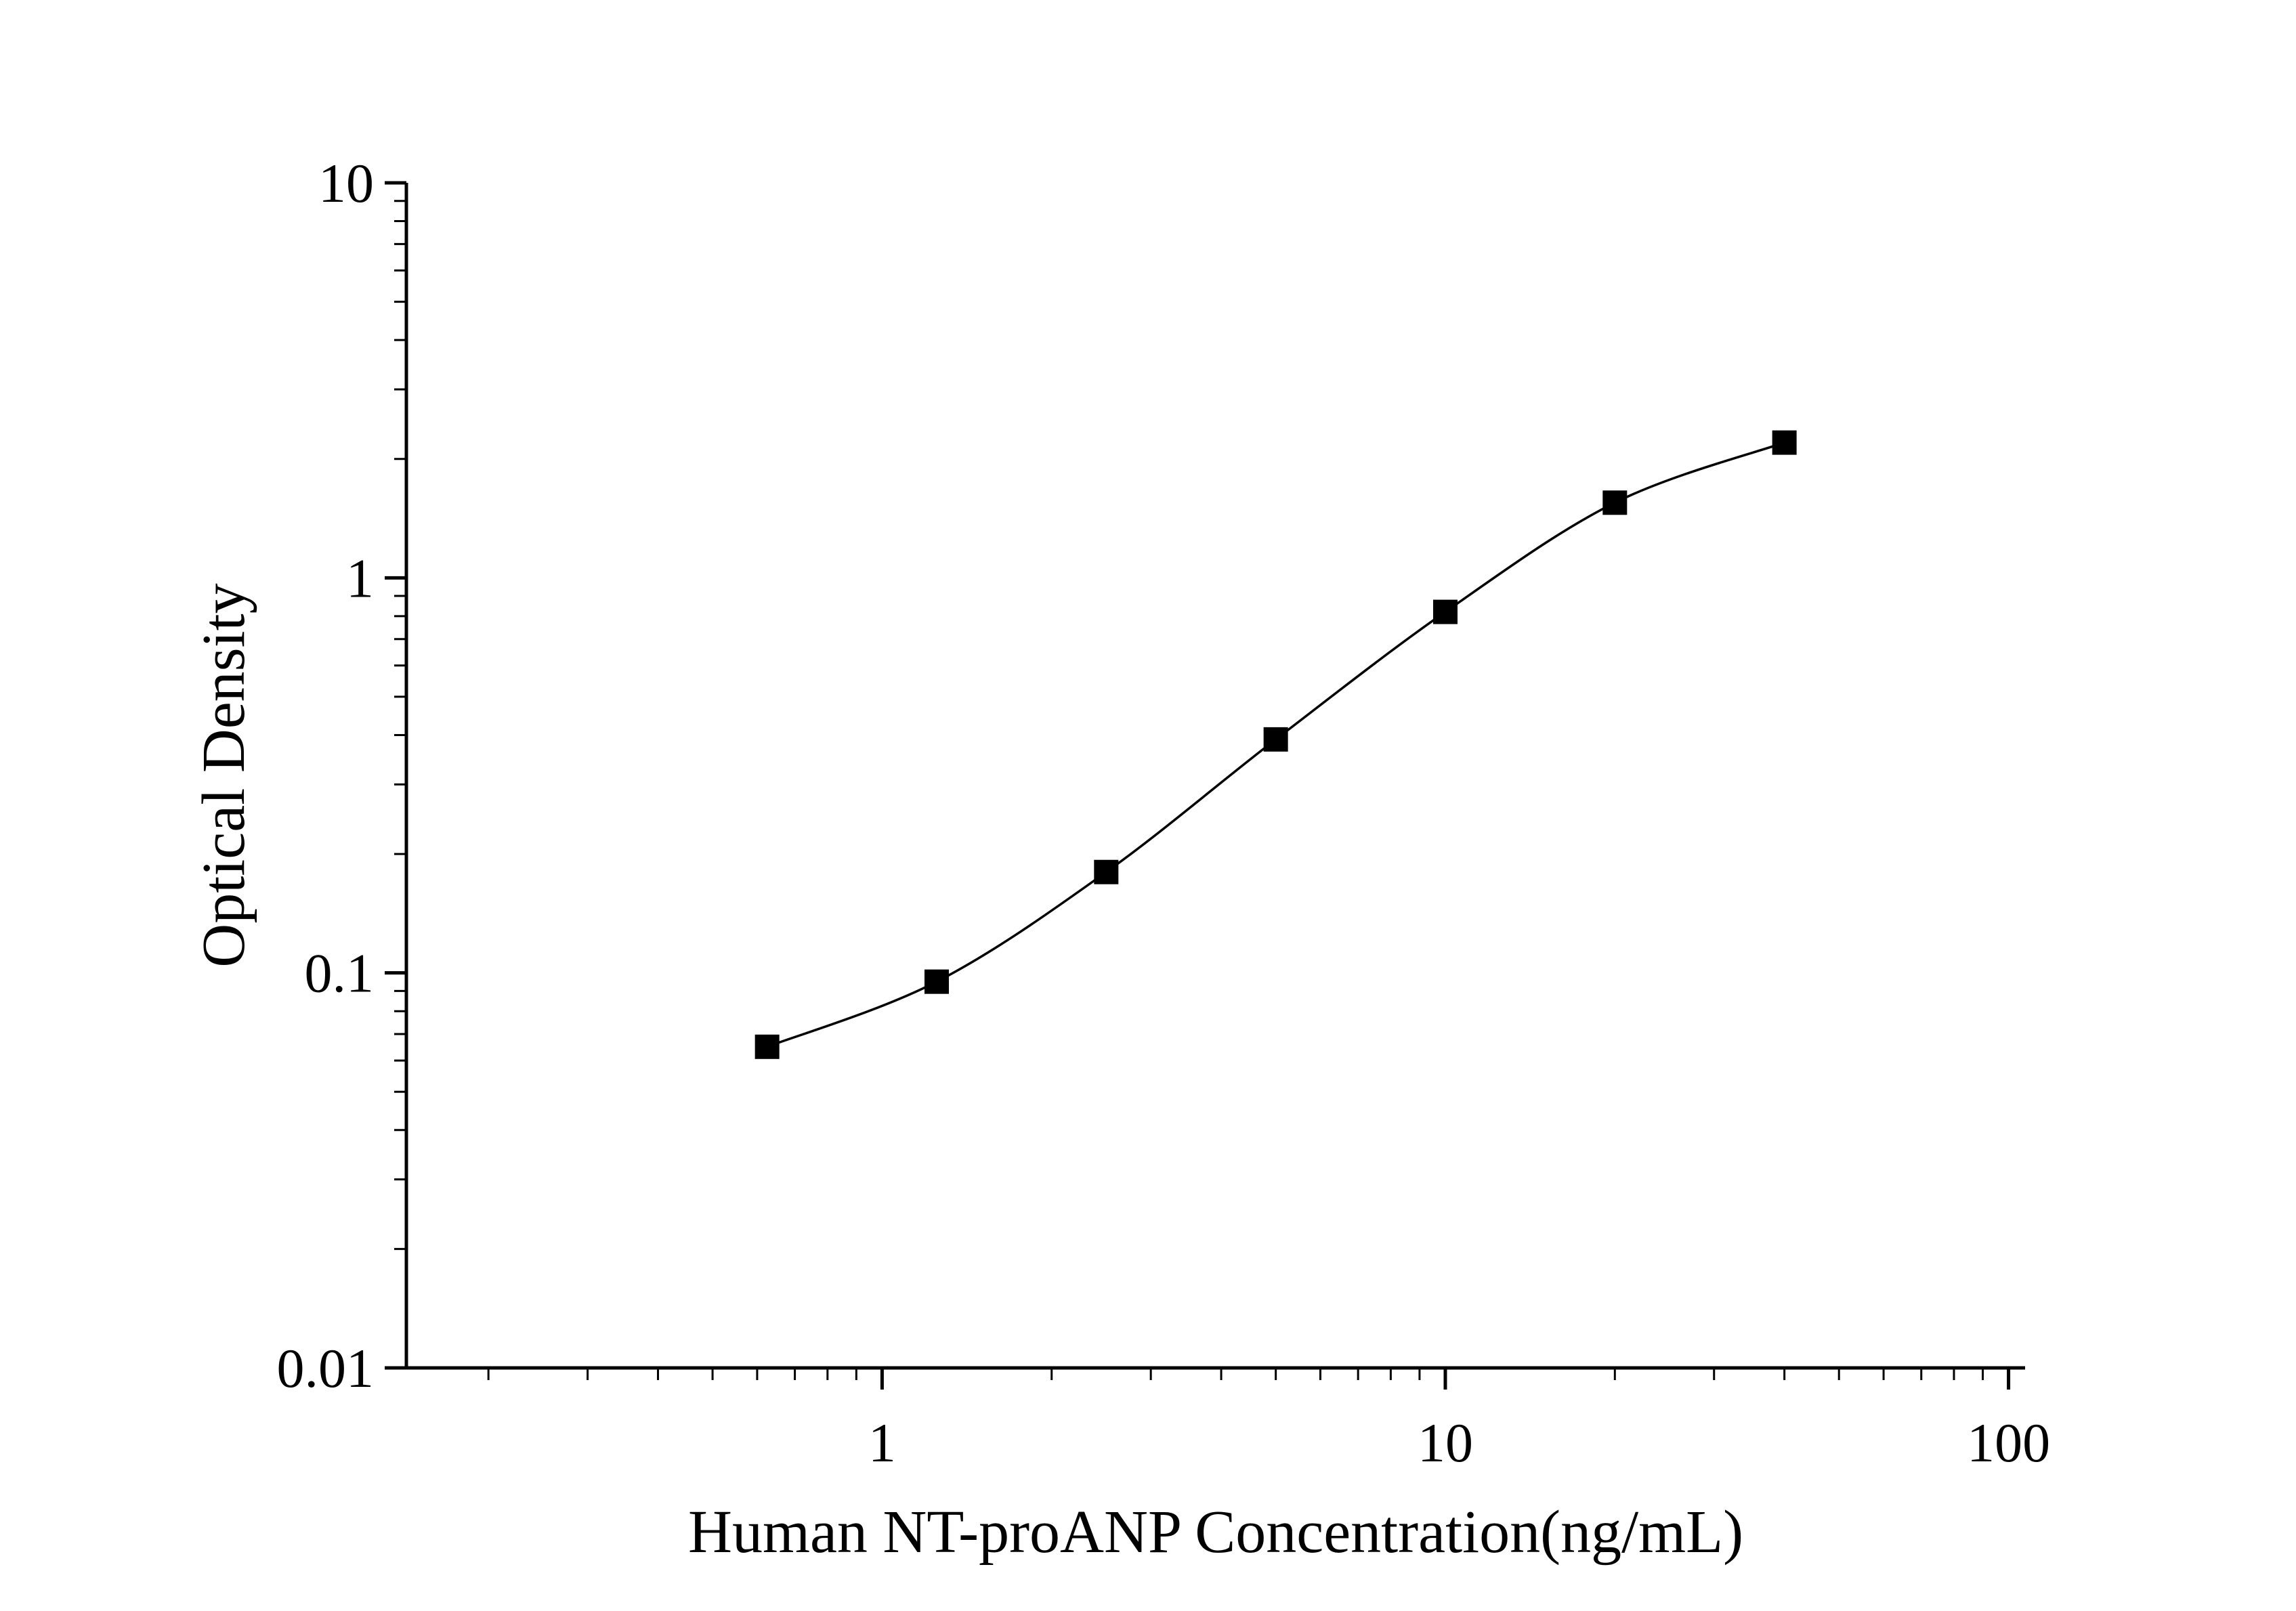 Image resolution: width=2296 pixels, height=1611 pixels. I want to click on y-tick-label: 0.1, so click(340, 973).